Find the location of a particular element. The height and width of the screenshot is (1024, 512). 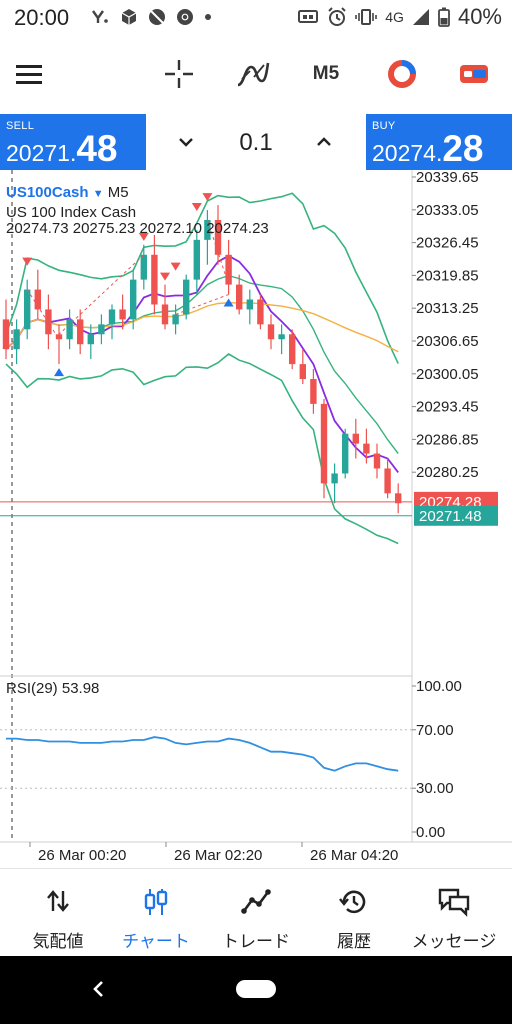

buy-button: BUY 20274.28 is located at coordinates (439, 142).